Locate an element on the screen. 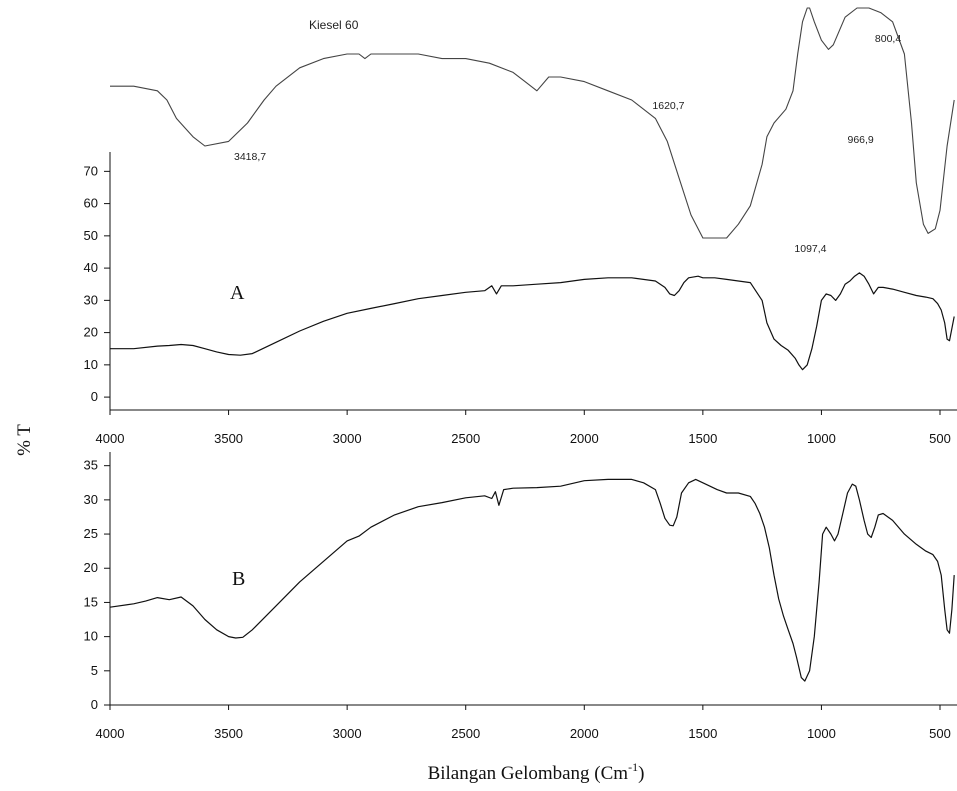  panel-a-ytick-label: 60 is located at coordinates (91, 203).